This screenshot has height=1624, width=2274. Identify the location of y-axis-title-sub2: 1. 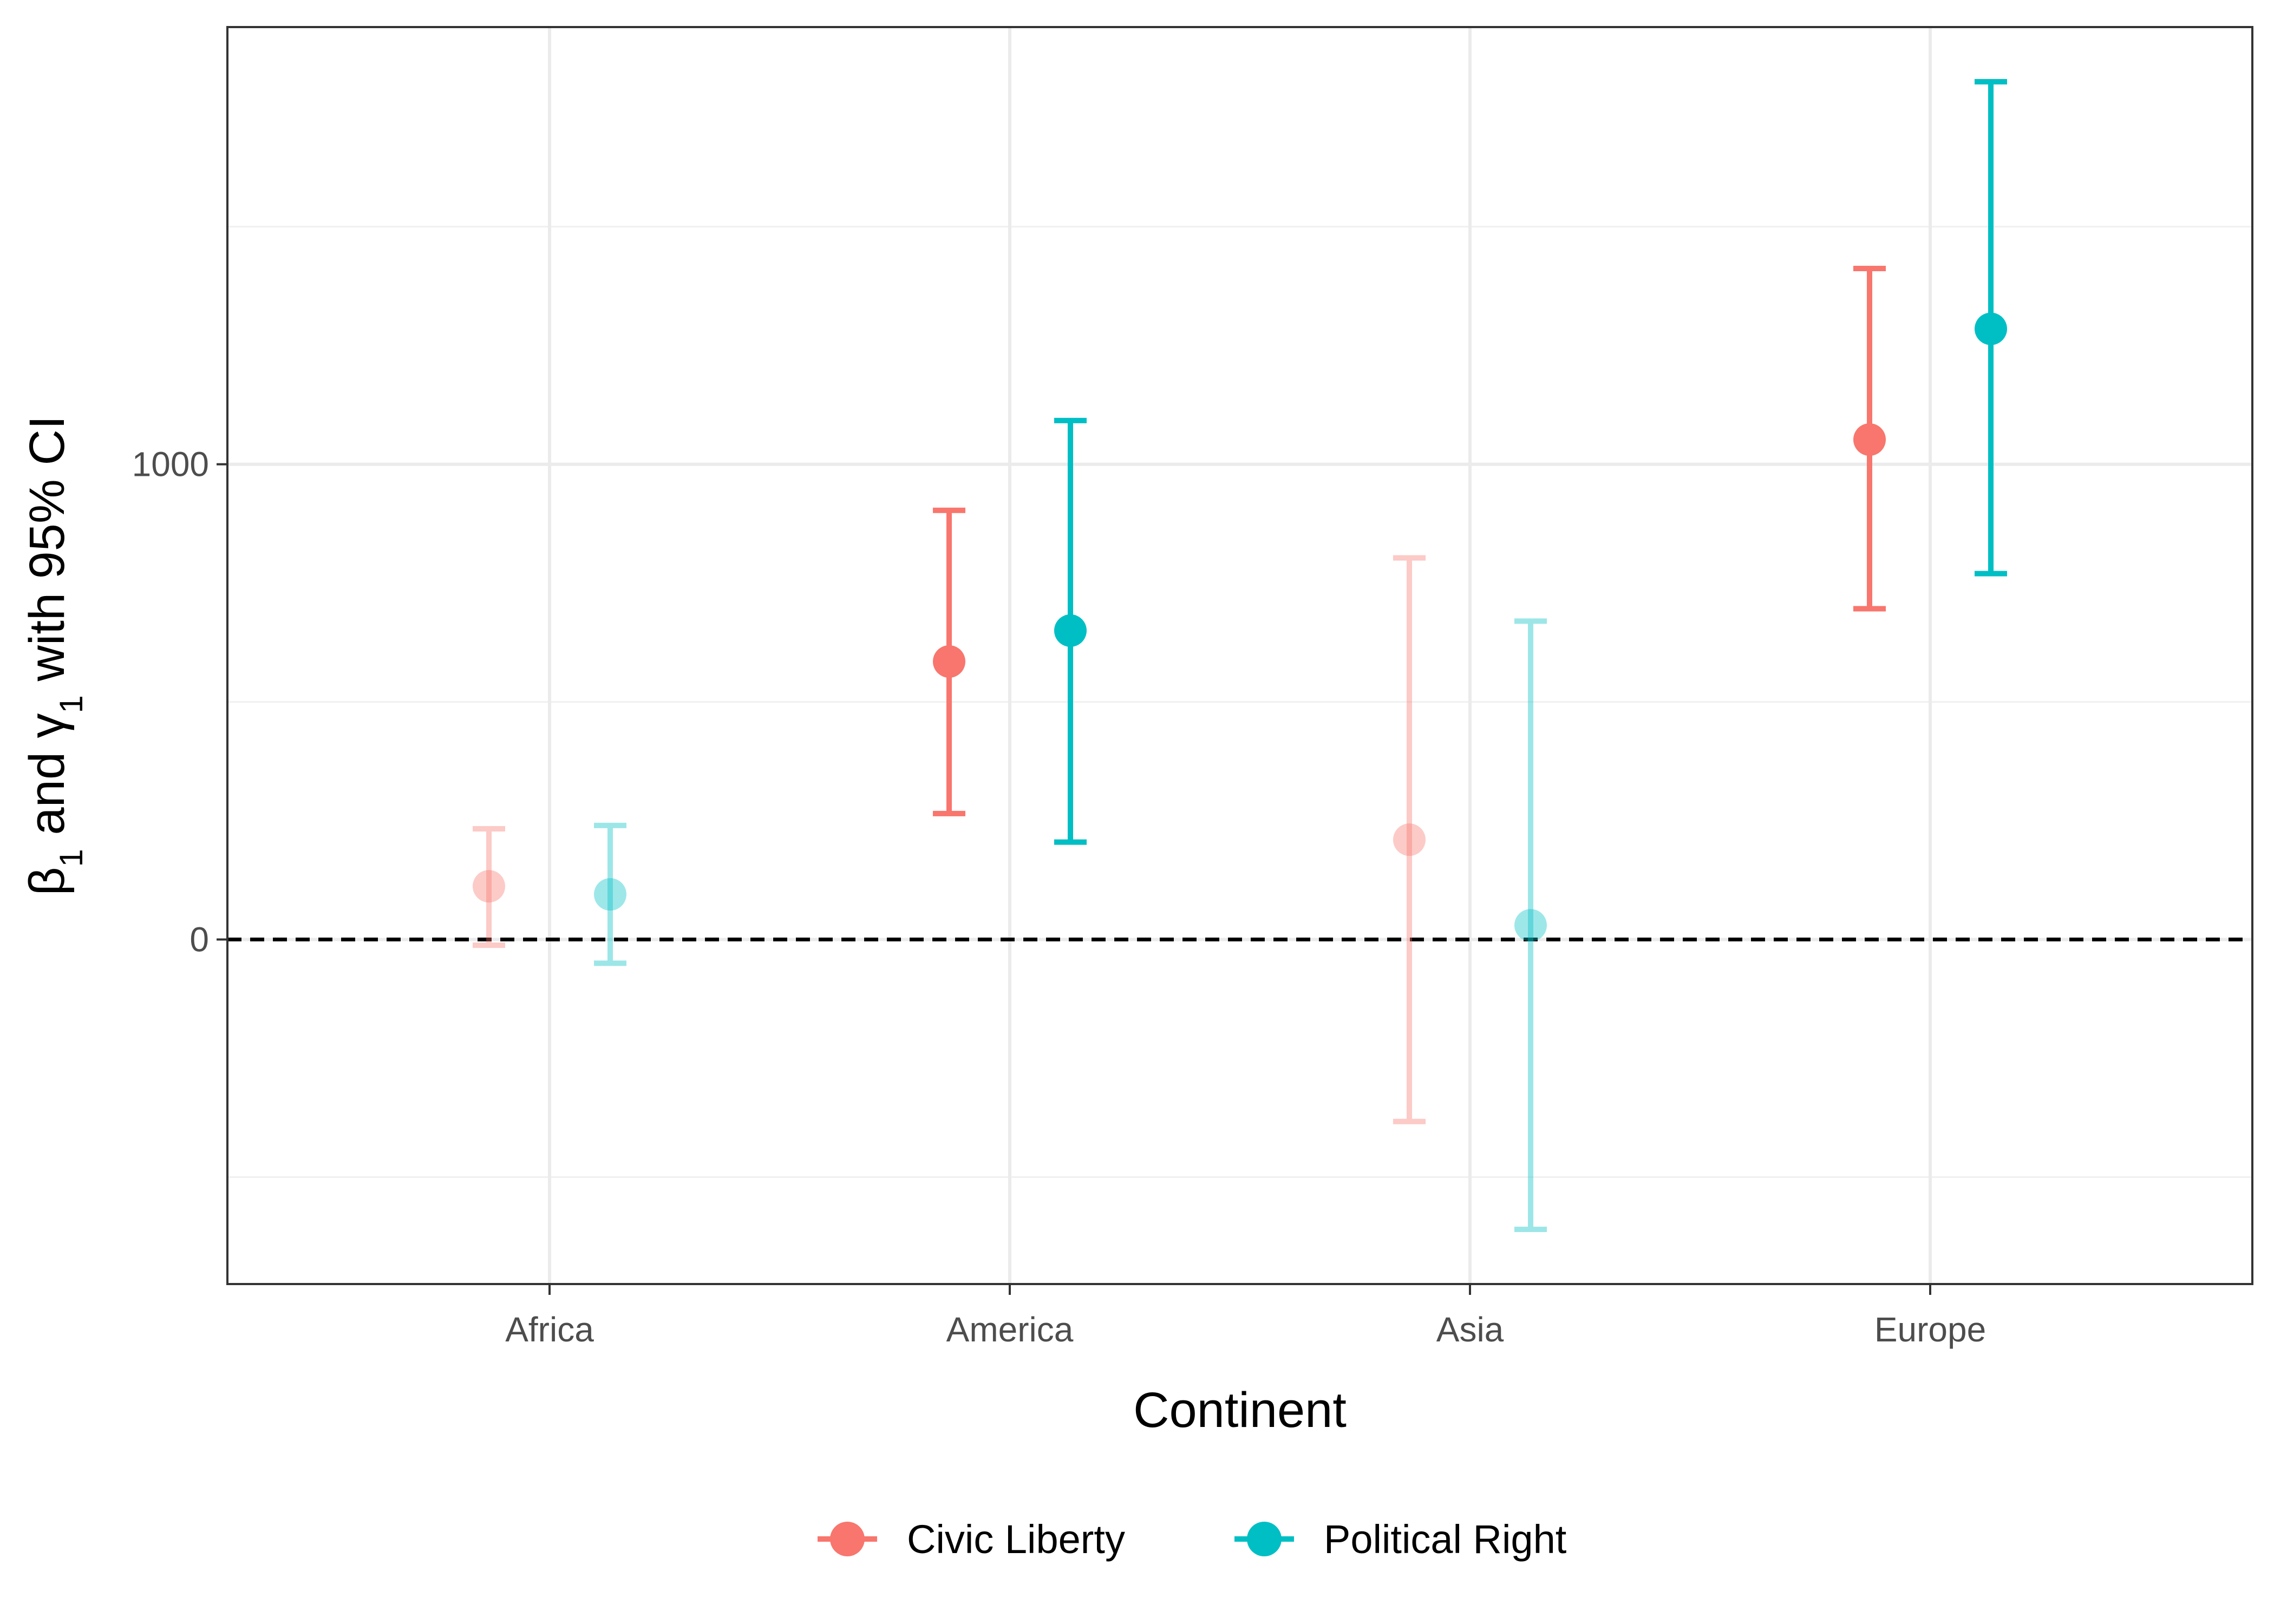
(71, 704).